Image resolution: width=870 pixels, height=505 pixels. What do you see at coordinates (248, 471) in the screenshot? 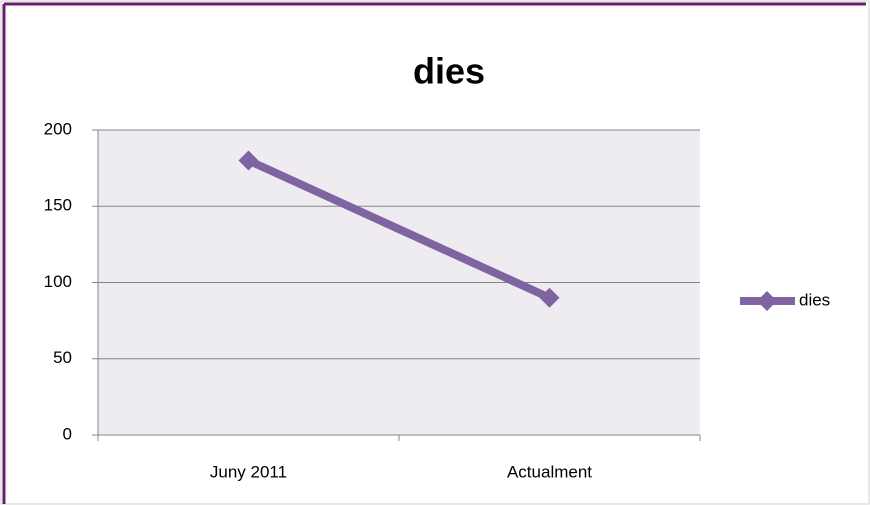
I see `x-tick-label: Juny 2011` at bounding box center [248, 471].